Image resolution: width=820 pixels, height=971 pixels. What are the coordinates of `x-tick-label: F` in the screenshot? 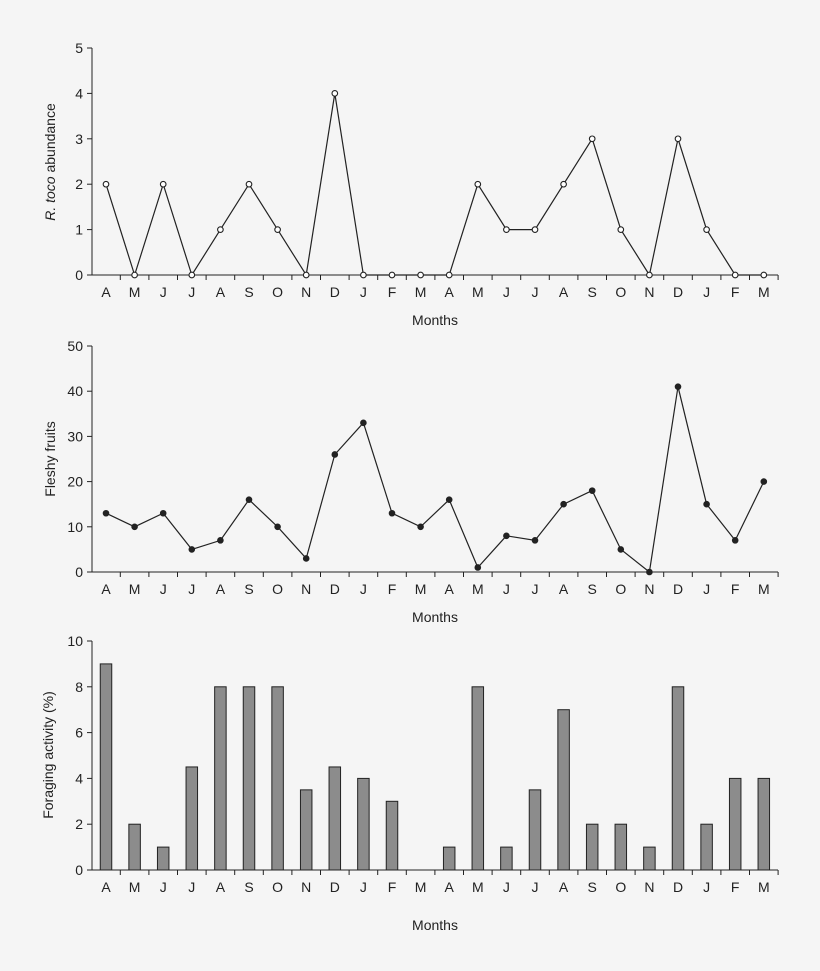 It's located at (735, 292).